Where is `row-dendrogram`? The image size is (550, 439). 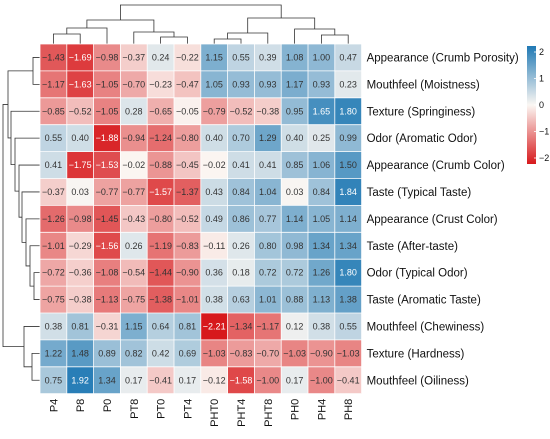
row-dendrogram is located at coordinates (21, 219).